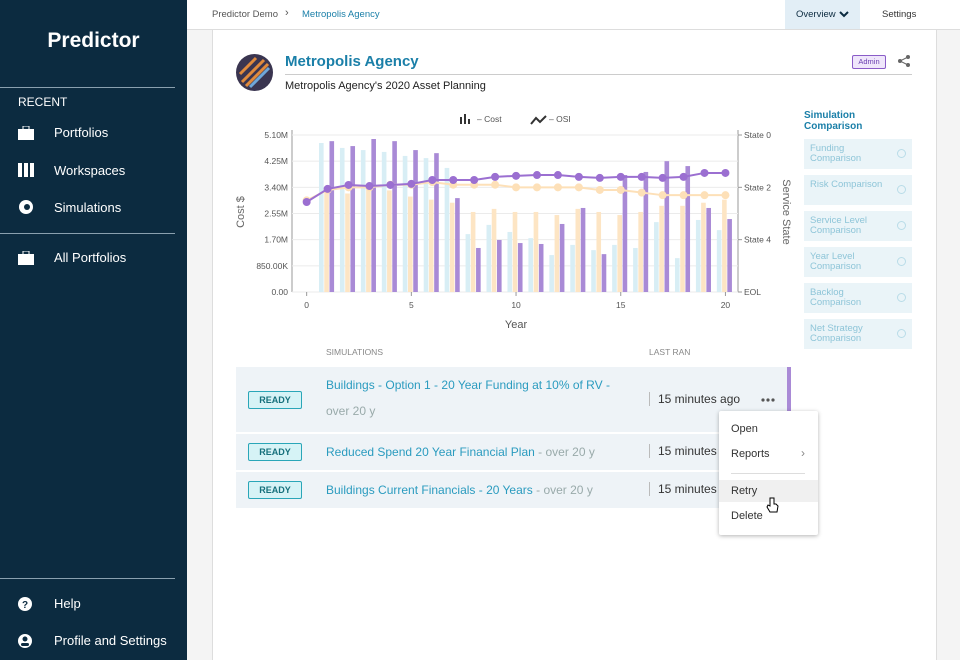 This screenshot has height=660, width=960. What do you see at coordinates (846, 184) in the screenshot?
I see `comparison-label: Risk Comparison` at bounding box center [846, 184].